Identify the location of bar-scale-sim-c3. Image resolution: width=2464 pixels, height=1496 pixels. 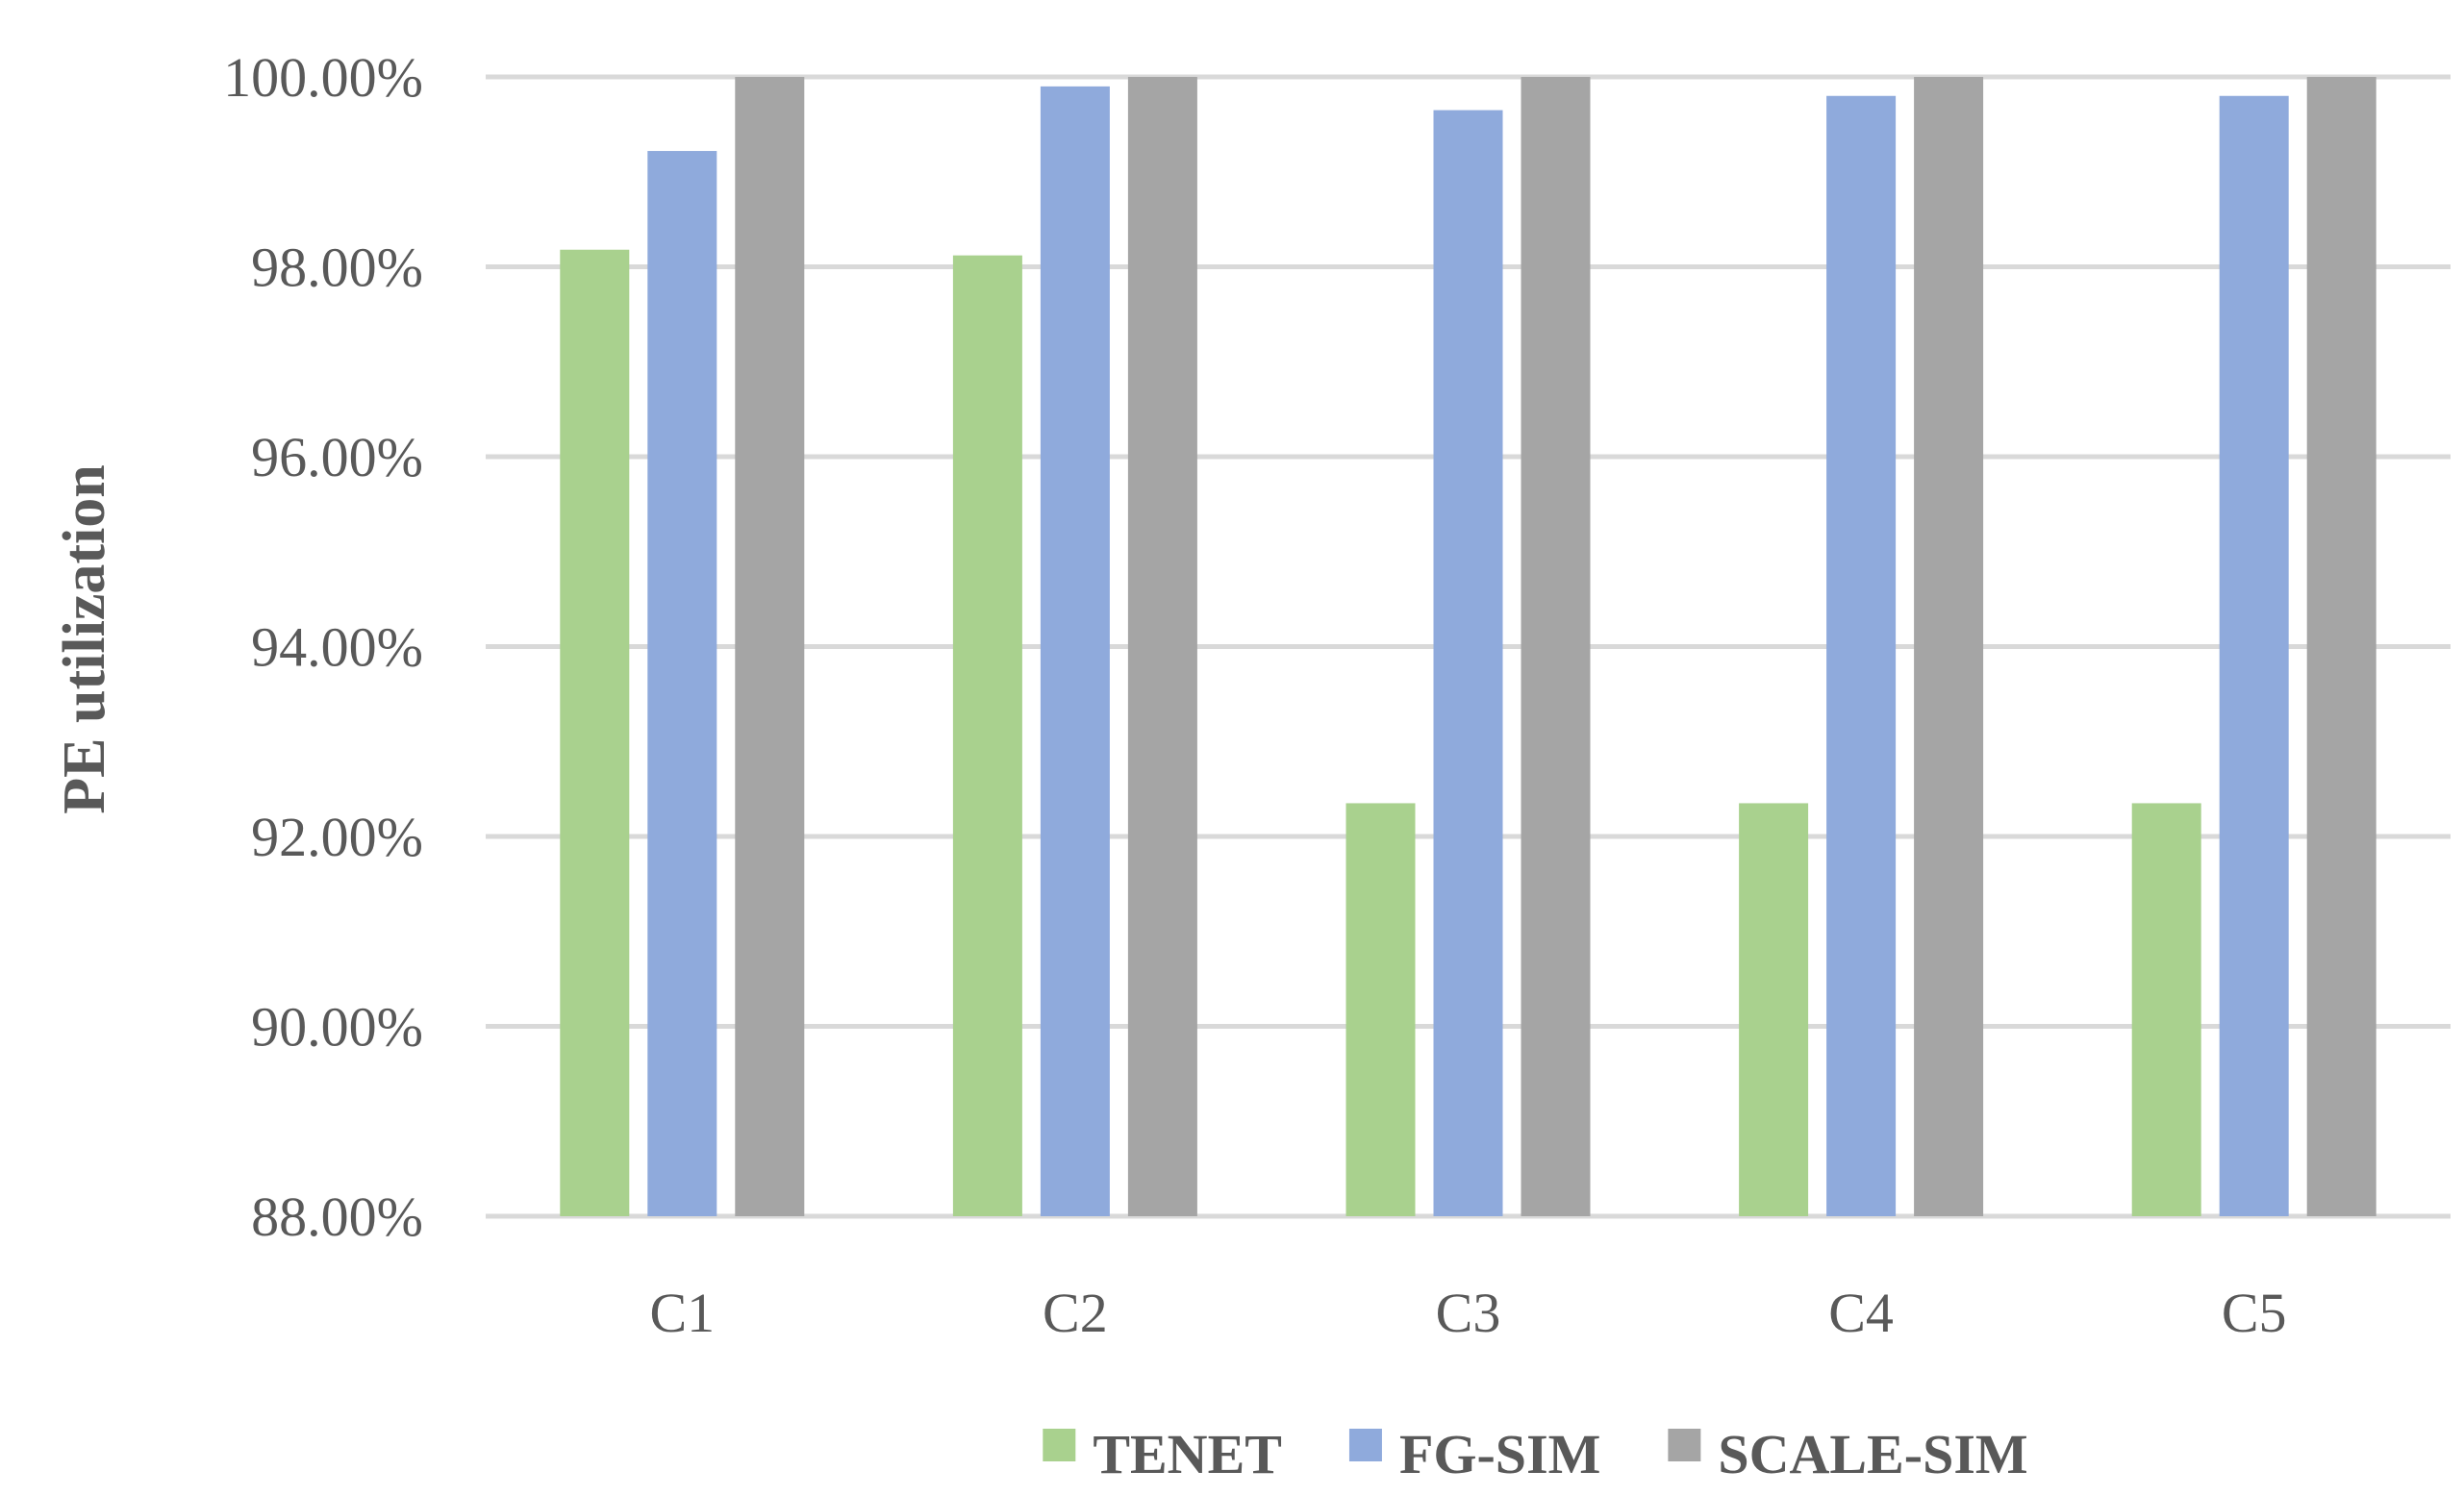
(1556, 646).